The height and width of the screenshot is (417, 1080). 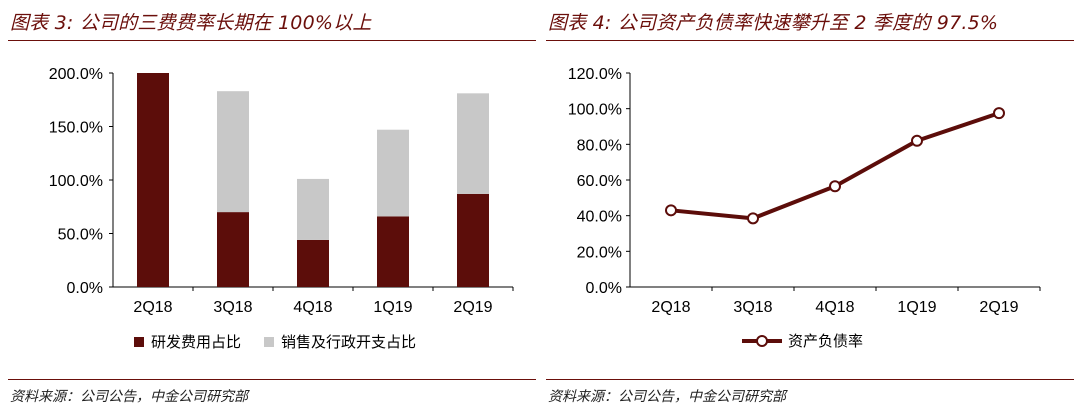 I want to click on figure-title: 图表 4: 公司资产负债率快速攀升至 2 季度的 97.5%, so click(x=773, y=23).